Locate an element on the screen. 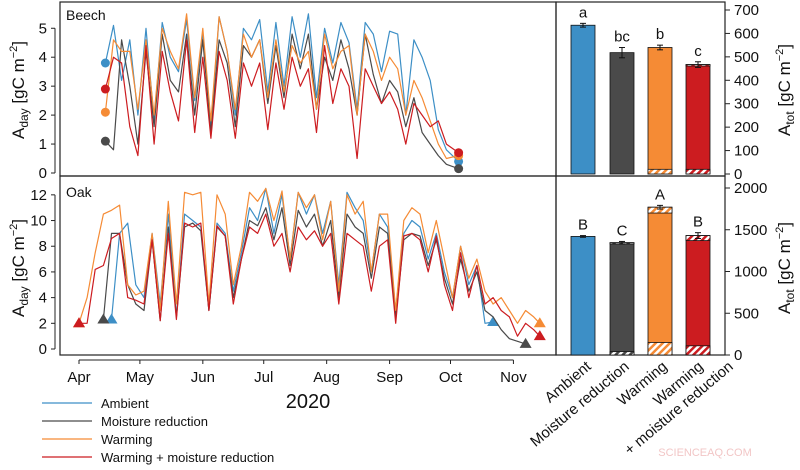 The height and width of the screenshot is (470, 800). series-line-ambient is located at coordinates (282, 87).